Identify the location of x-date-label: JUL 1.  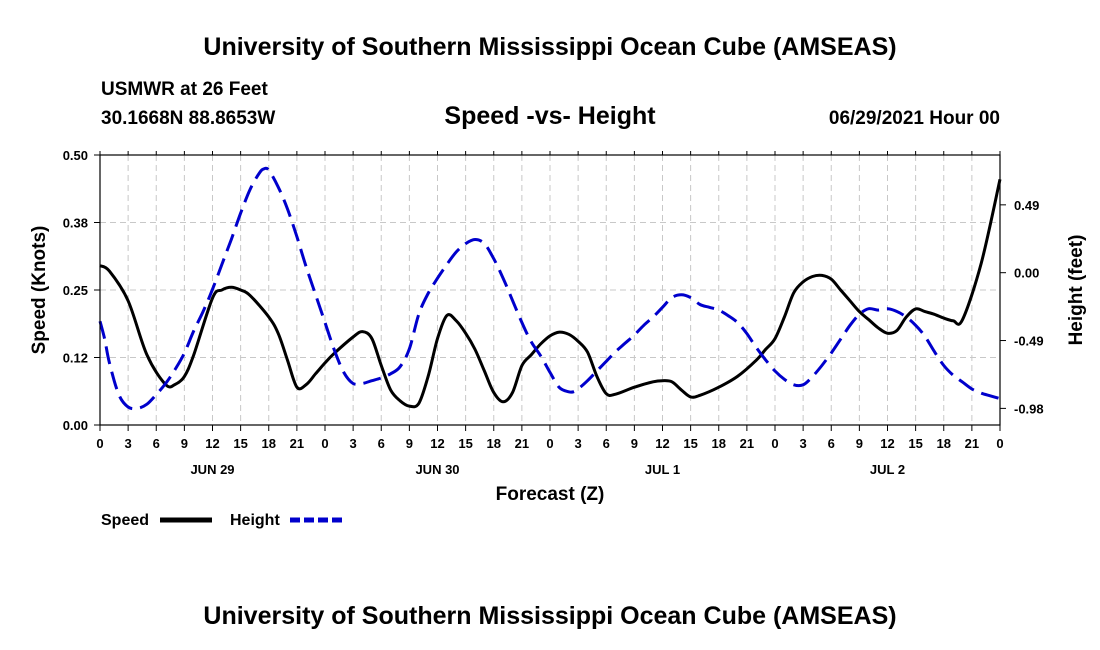
(662, 469).